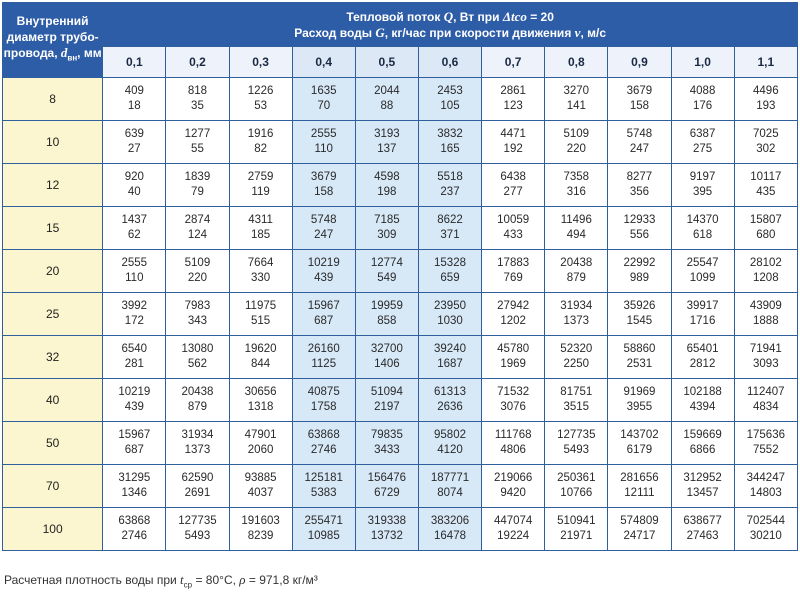 The height and width of the screenshot is (600, 800). Describe the element at coordinates (197, 192) in the screenshot. I see `water-flow-value: 79` at that location.